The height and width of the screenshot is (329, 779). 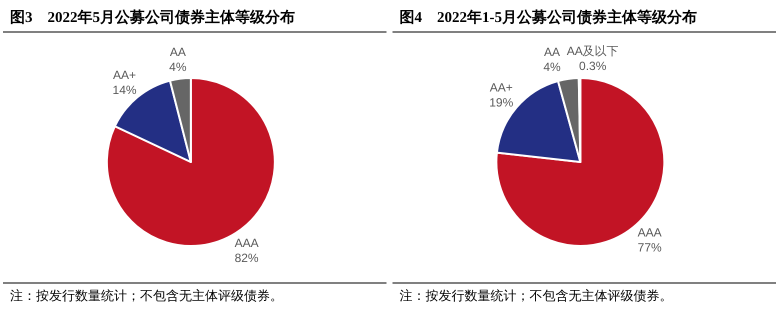 I want to click on data-label: 19%, so click(x=501, y=103).